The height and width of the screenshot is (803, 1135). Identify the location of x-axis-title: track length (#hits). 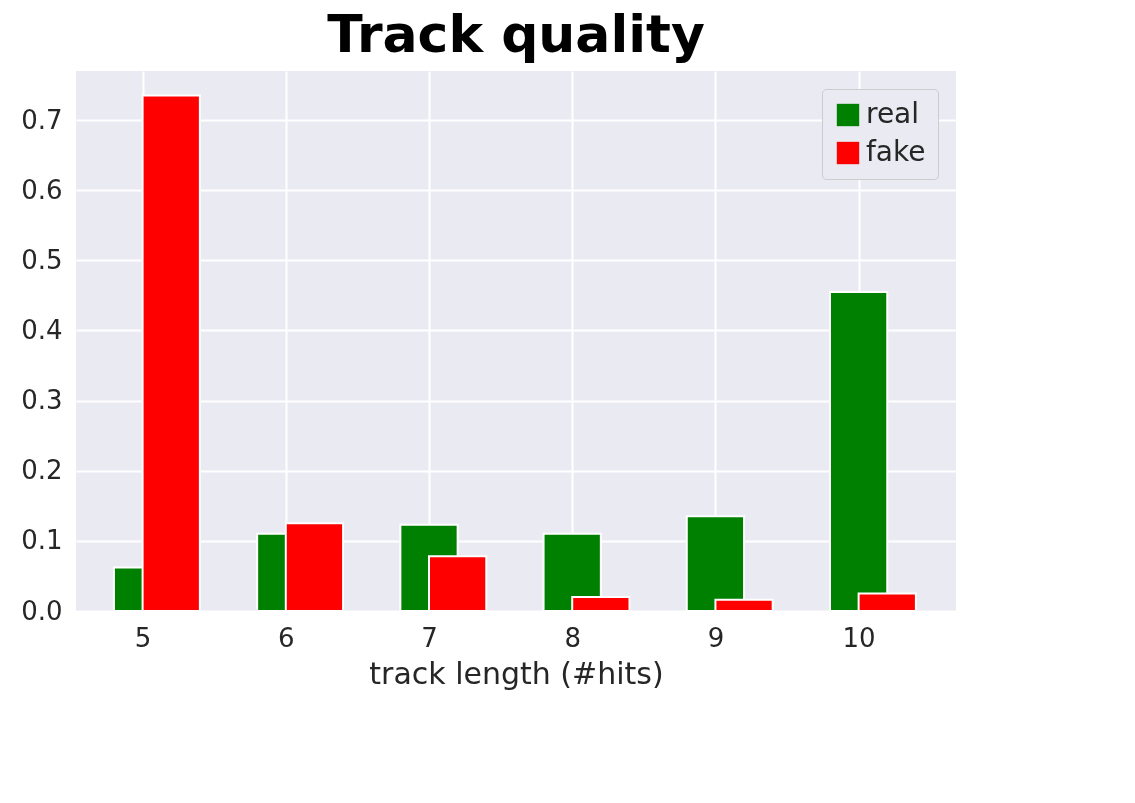
(516, 673).